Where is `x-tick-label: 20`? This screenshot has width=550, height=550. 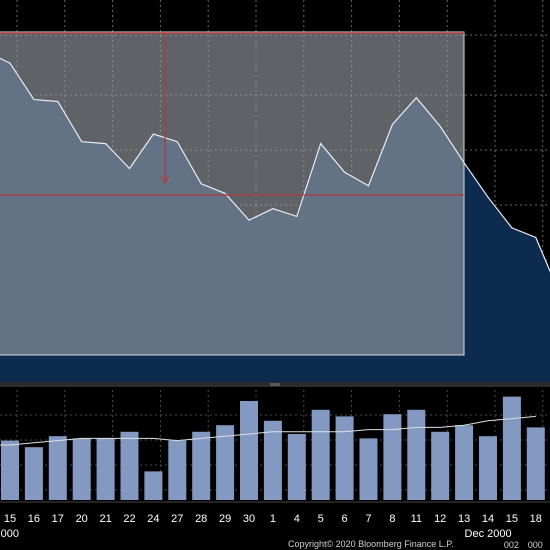 x-tick-label: 20 is located at coordinates (82, 519).